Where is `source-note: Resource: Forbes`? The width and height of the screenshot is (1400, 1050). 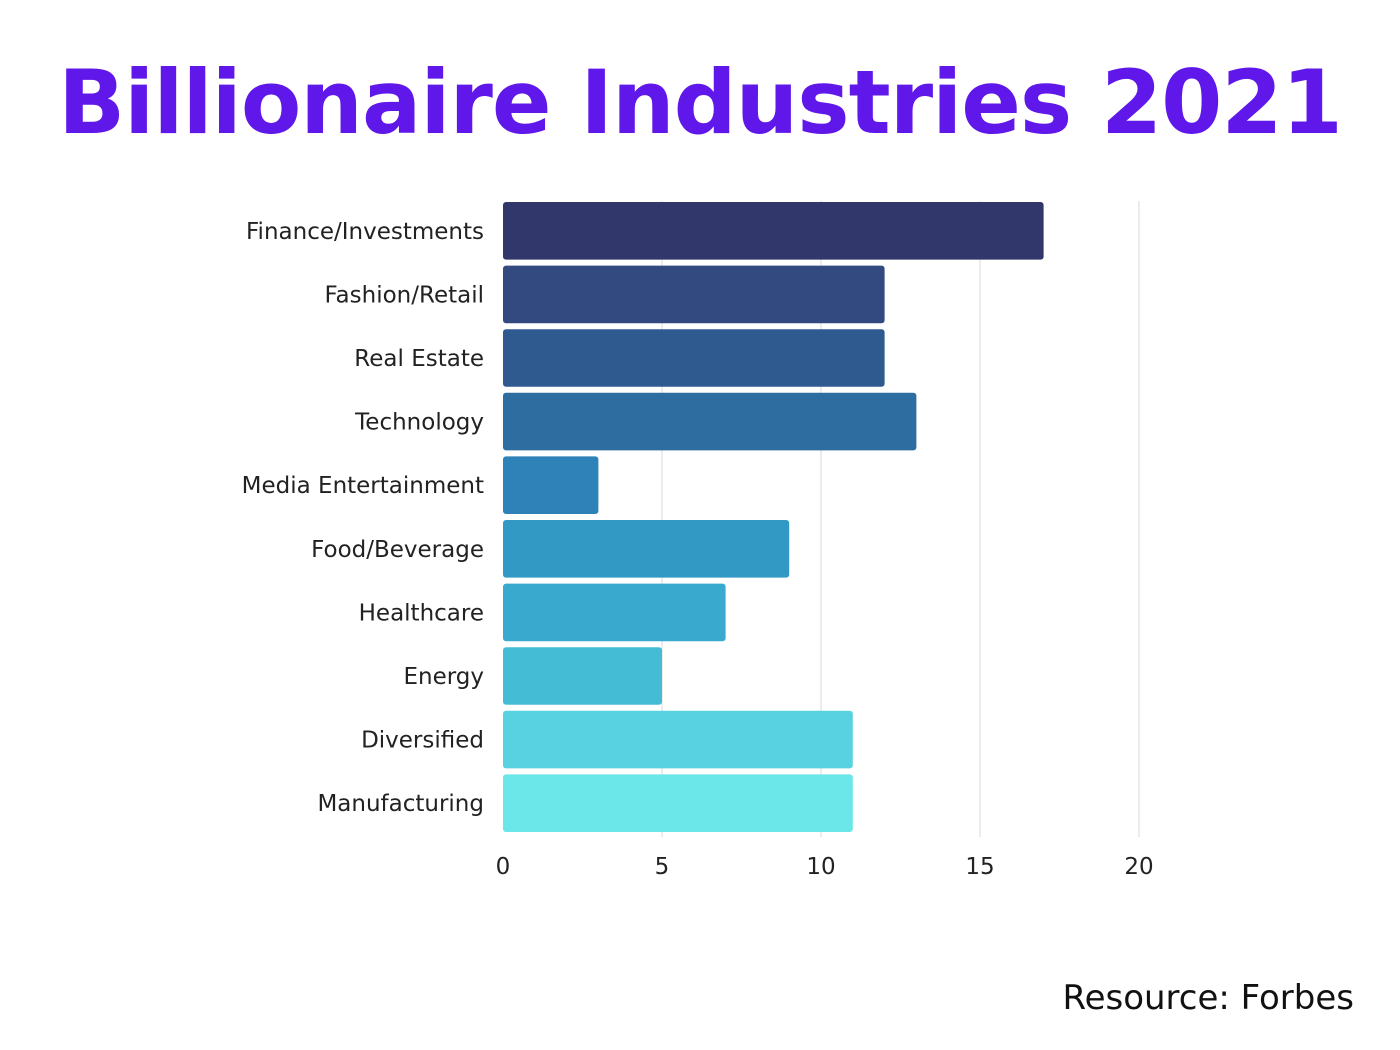
source-note: Resource: Forbes is located at coordinates (1208, 998).